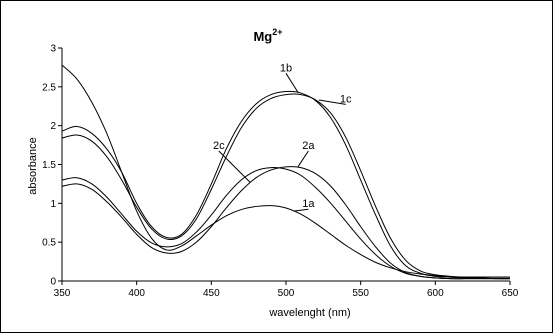  Describe the element at coordinates (53, 204) in the screenshot. I see `y-tick-label: 1` at that location.